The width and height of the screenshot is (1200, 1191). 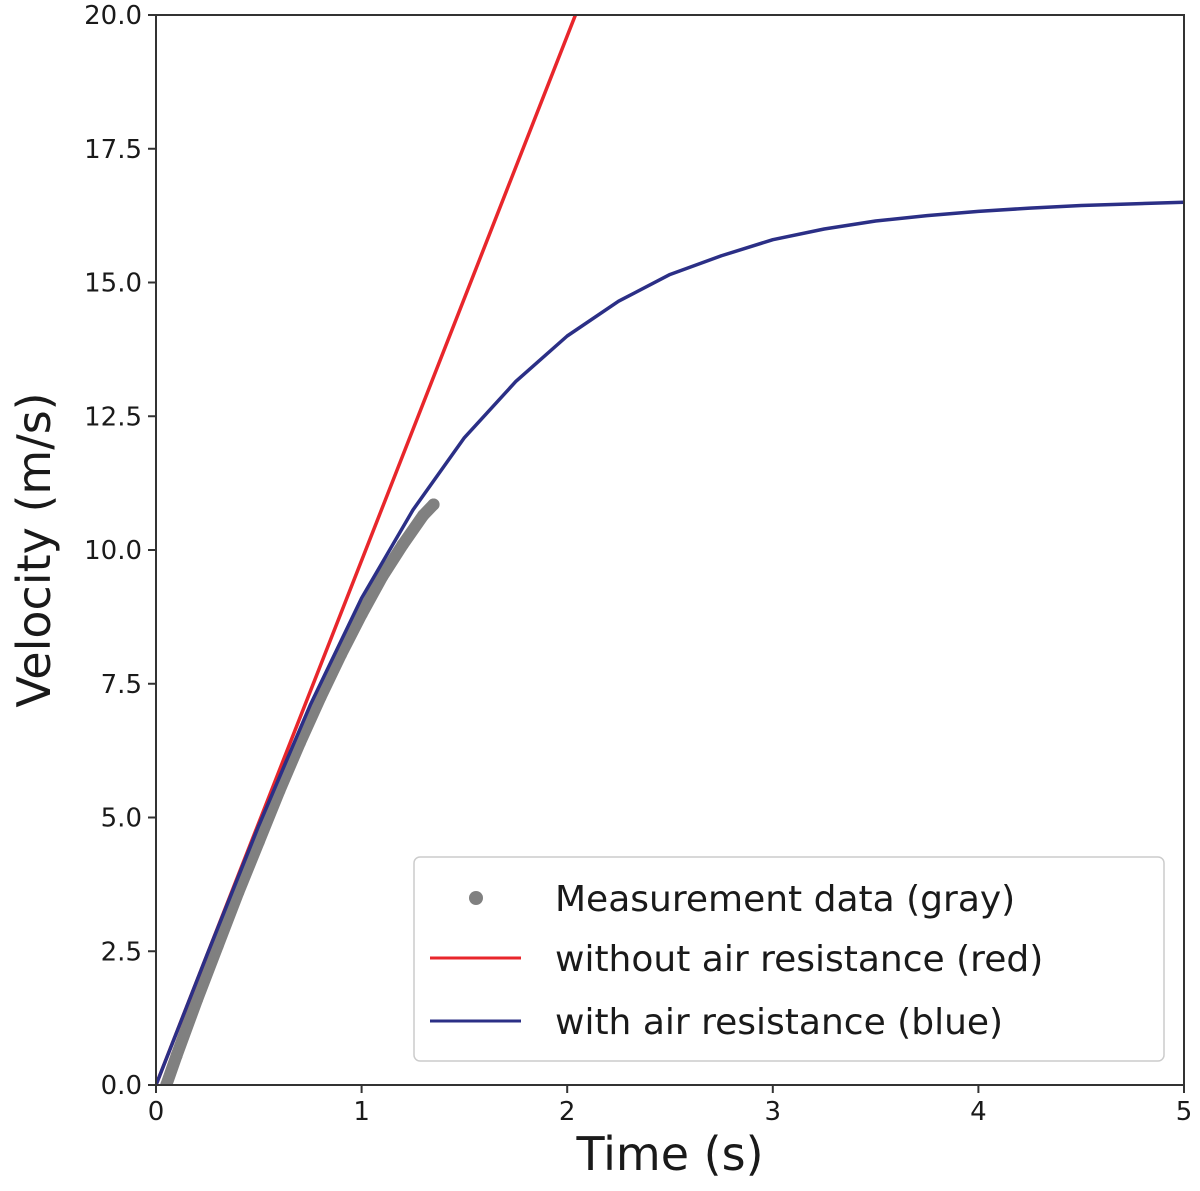 I want to click on y-tick-label: 5.0, so click(x=121, y=819).